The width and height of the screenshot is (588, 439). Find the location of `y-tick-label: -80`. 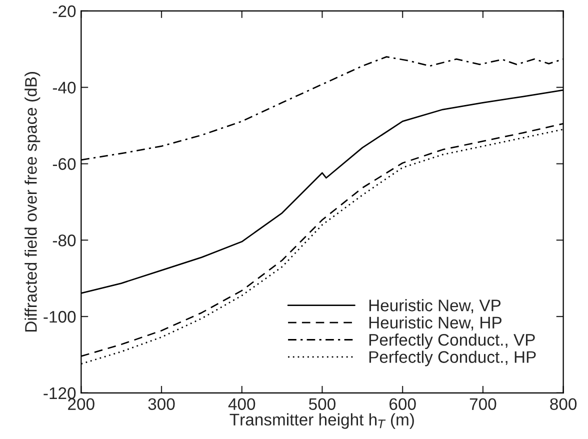

y-tick-label: -80 is located at coordinates (64, 240).